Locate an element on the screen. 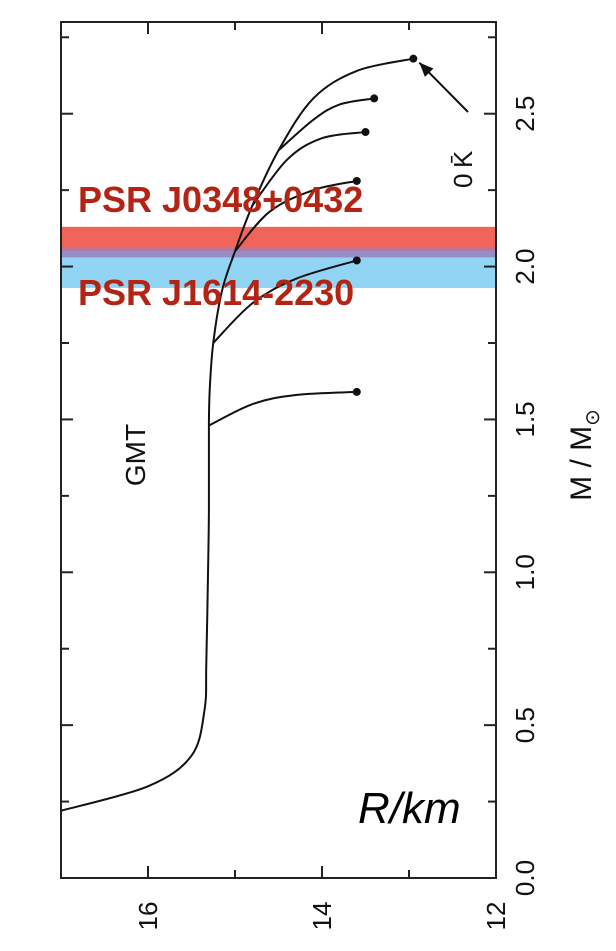 The height and width of the screenshot is (951, 616). mass-tick-label-group: 0.0 is located at coordinates (525, 878).